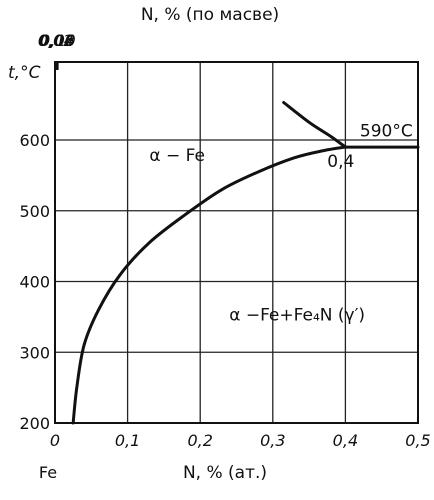  I want to click on top-tick-label: 0,06, so click(57, 40).